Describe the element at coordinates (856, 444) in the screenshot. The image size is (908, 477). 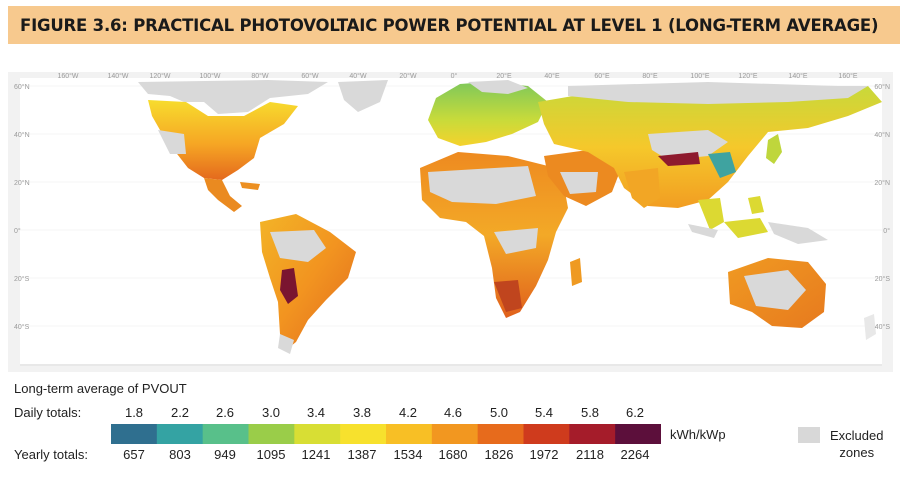
I see `excluded-zones-label: Excluded zones` at that location.